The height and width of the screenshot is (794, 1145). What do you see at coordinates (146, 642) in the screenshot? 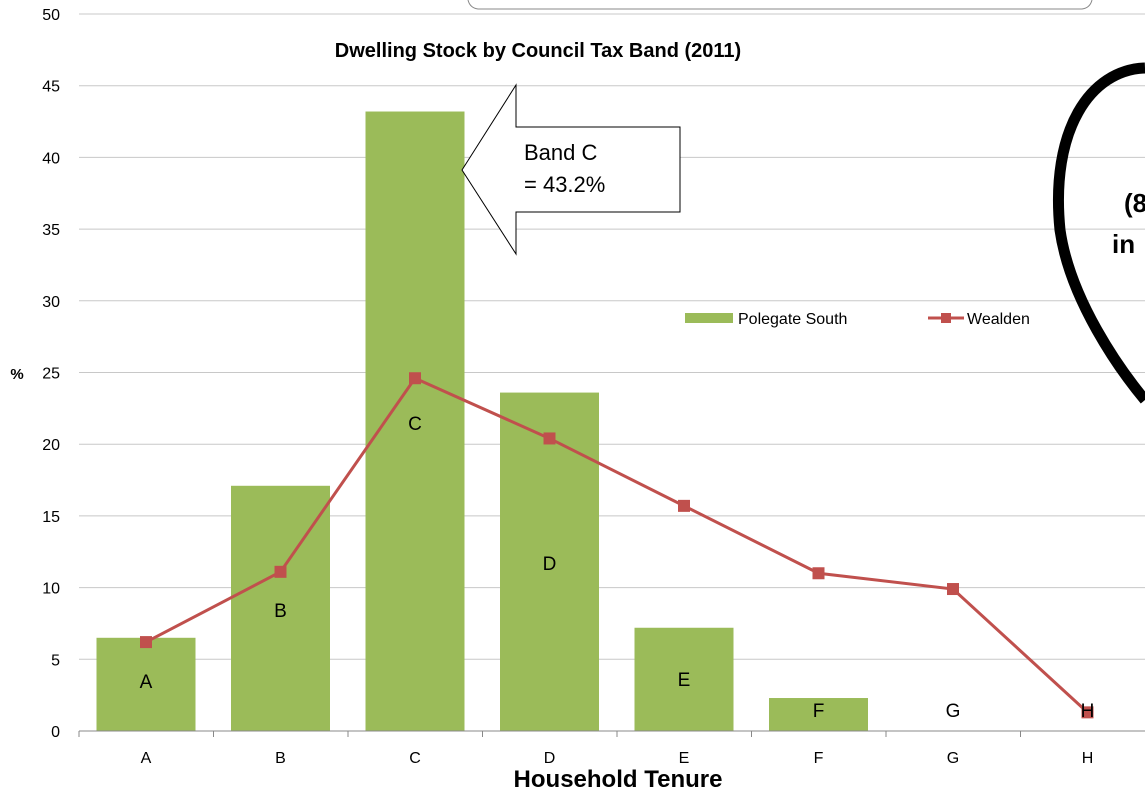
I see `wealden-point-a` at bounding box center [146, 642].